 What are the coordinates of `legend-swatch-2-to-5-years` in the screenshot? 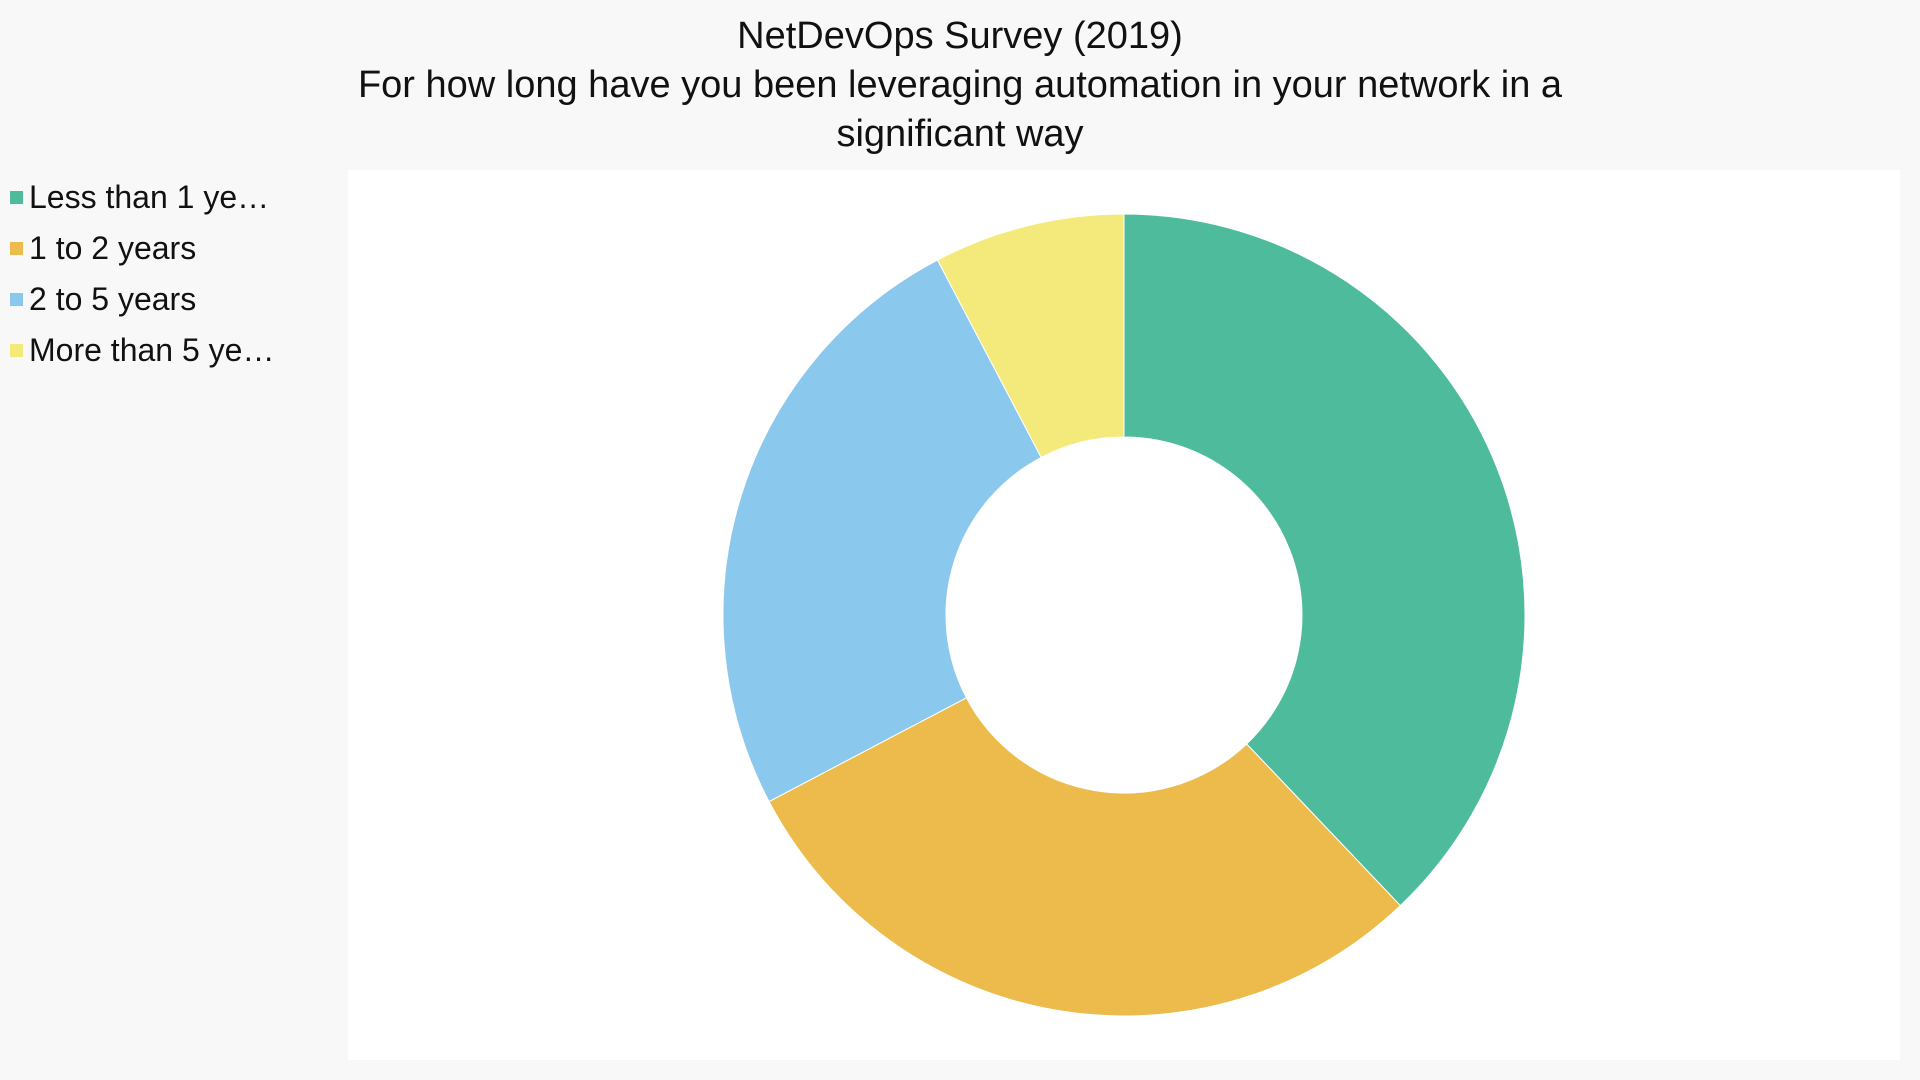 It's located at (16, 299).